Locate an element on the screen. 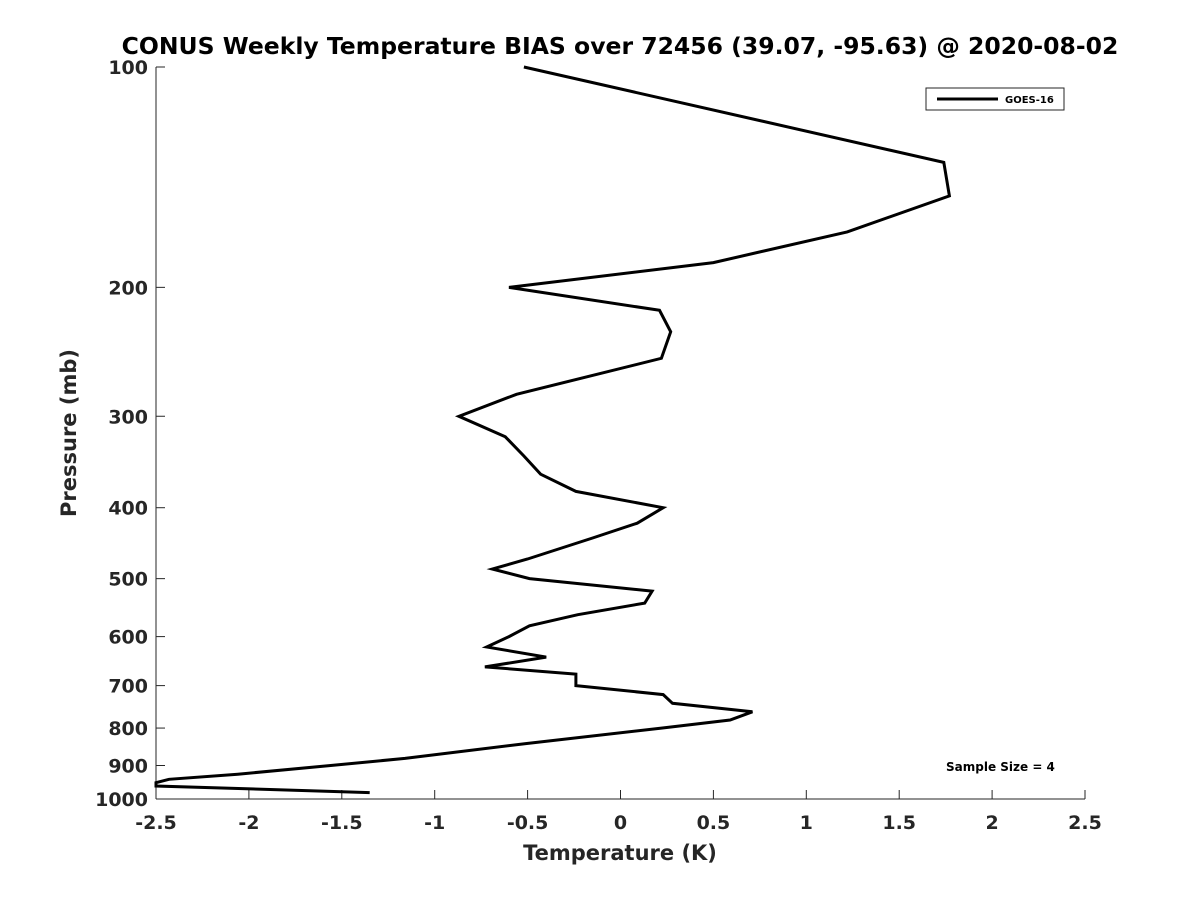 This screenshot has width=1200, height=900. x-tick-label: -2 is located at coordinates (248, 823).